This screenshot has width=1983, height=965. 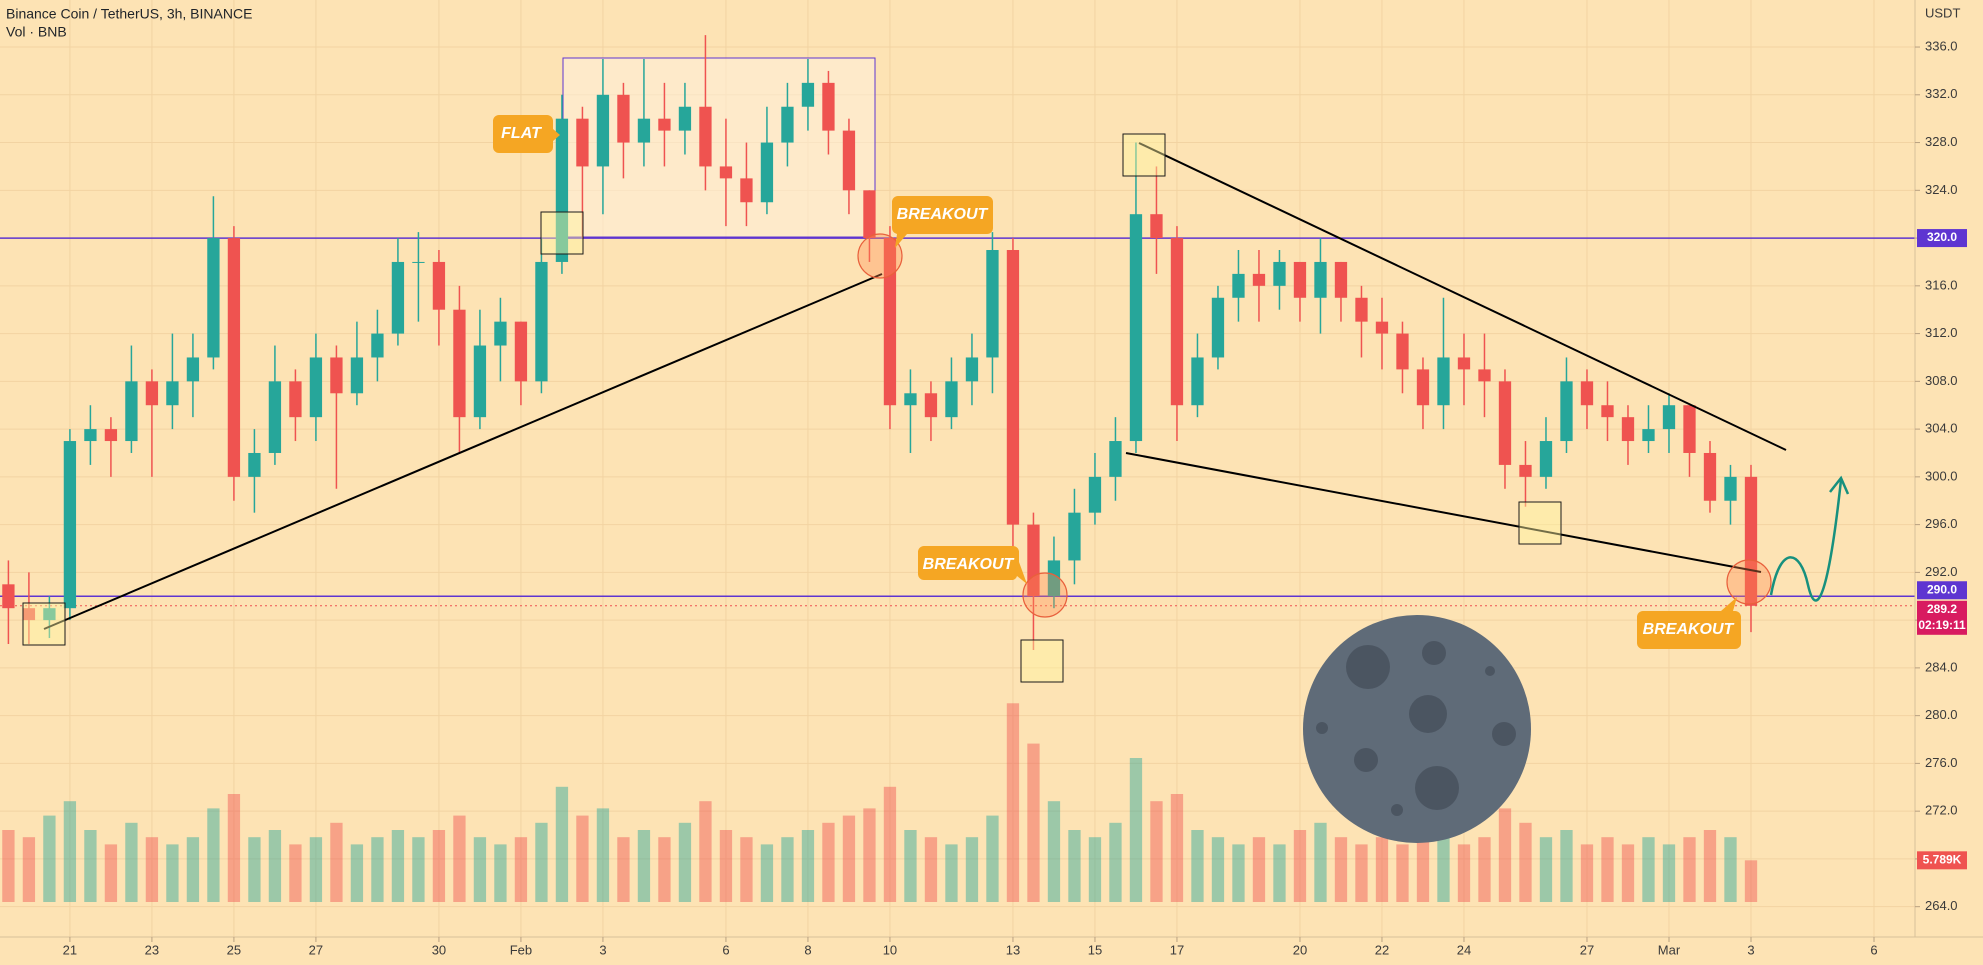 I want to click on y-tick-label: 292.0, so click(x=1941, y=571).